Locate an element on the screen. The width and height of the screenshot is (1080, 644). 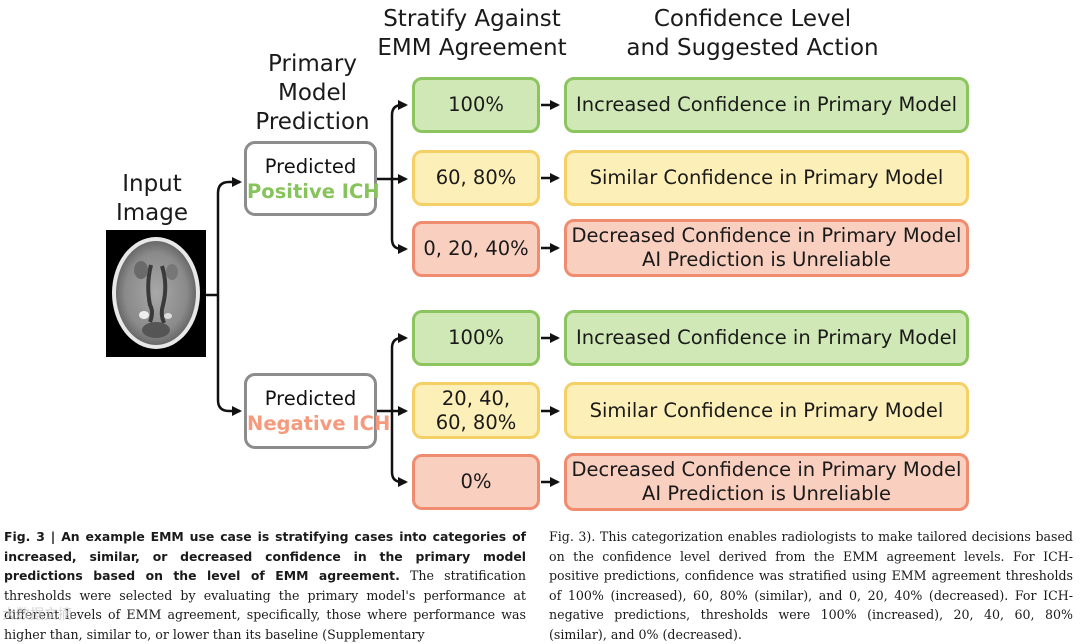
neg-action-increased: Increased Confidence in Primary Model is located at coordinates (766, 338).